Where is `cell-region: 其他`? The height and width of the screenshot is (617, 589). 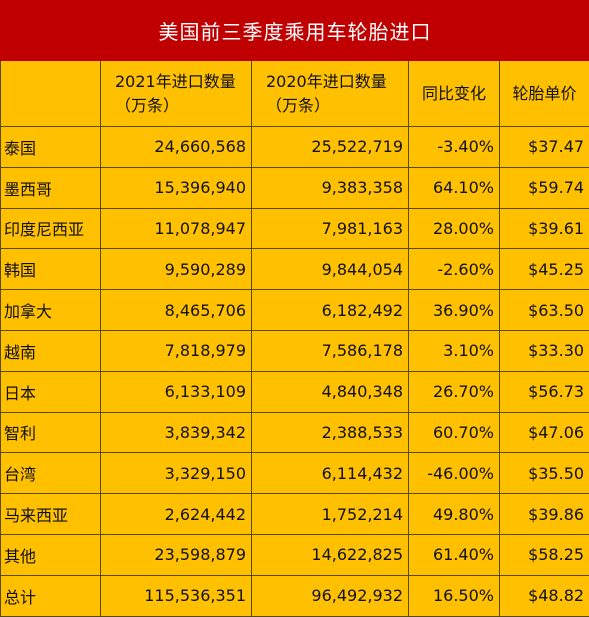
cell-region: 其他 is located at coordinates (51, 554).